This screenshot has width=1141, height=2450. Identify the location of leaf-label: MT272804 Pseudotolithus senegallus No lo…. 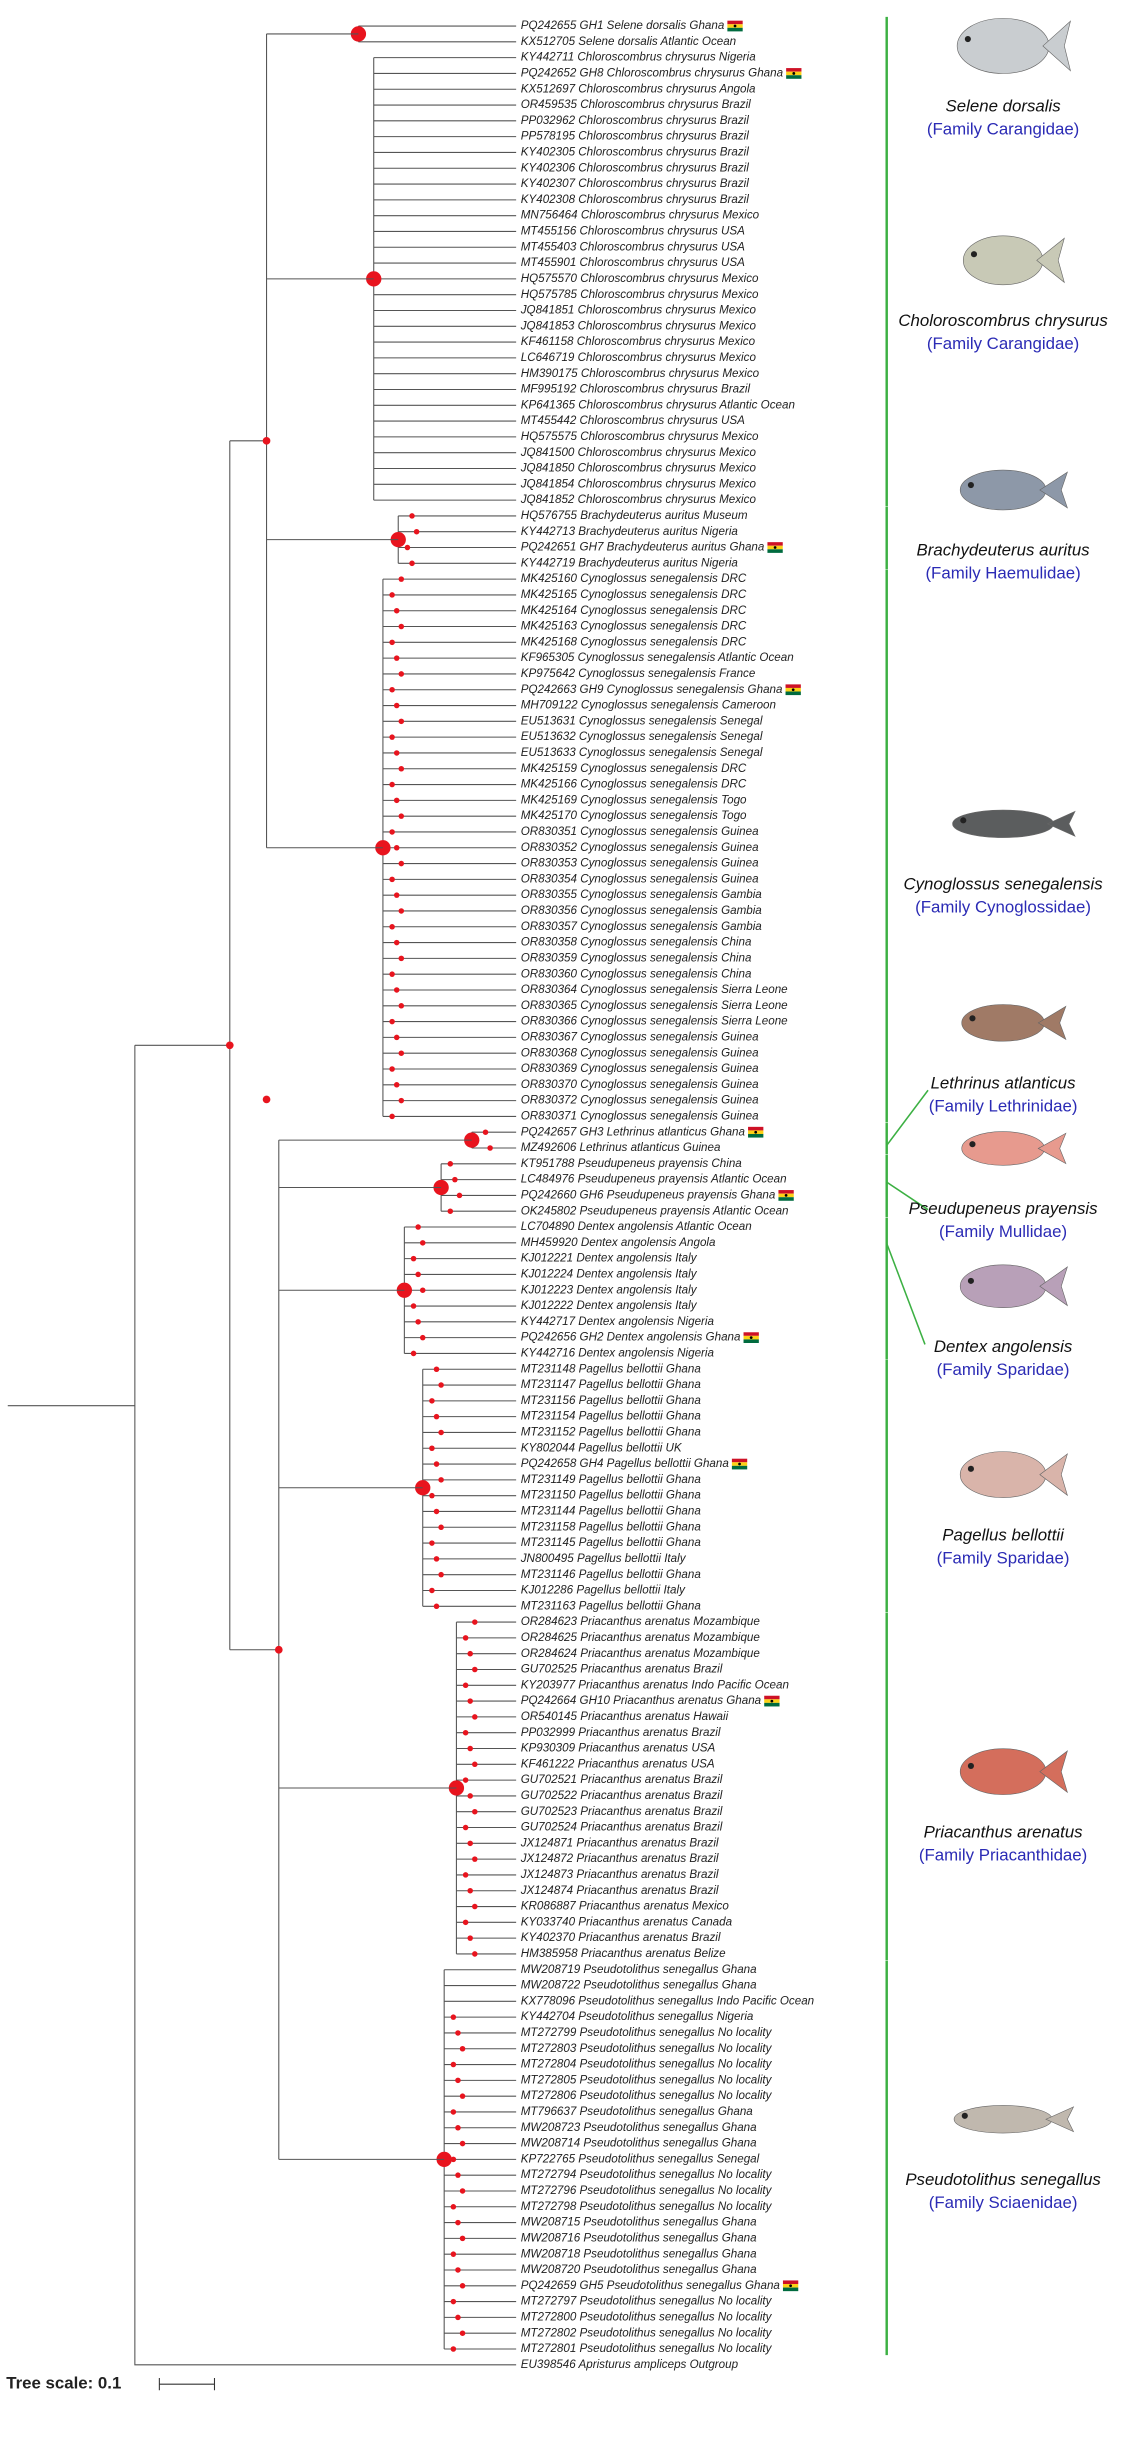
(647, 2064).